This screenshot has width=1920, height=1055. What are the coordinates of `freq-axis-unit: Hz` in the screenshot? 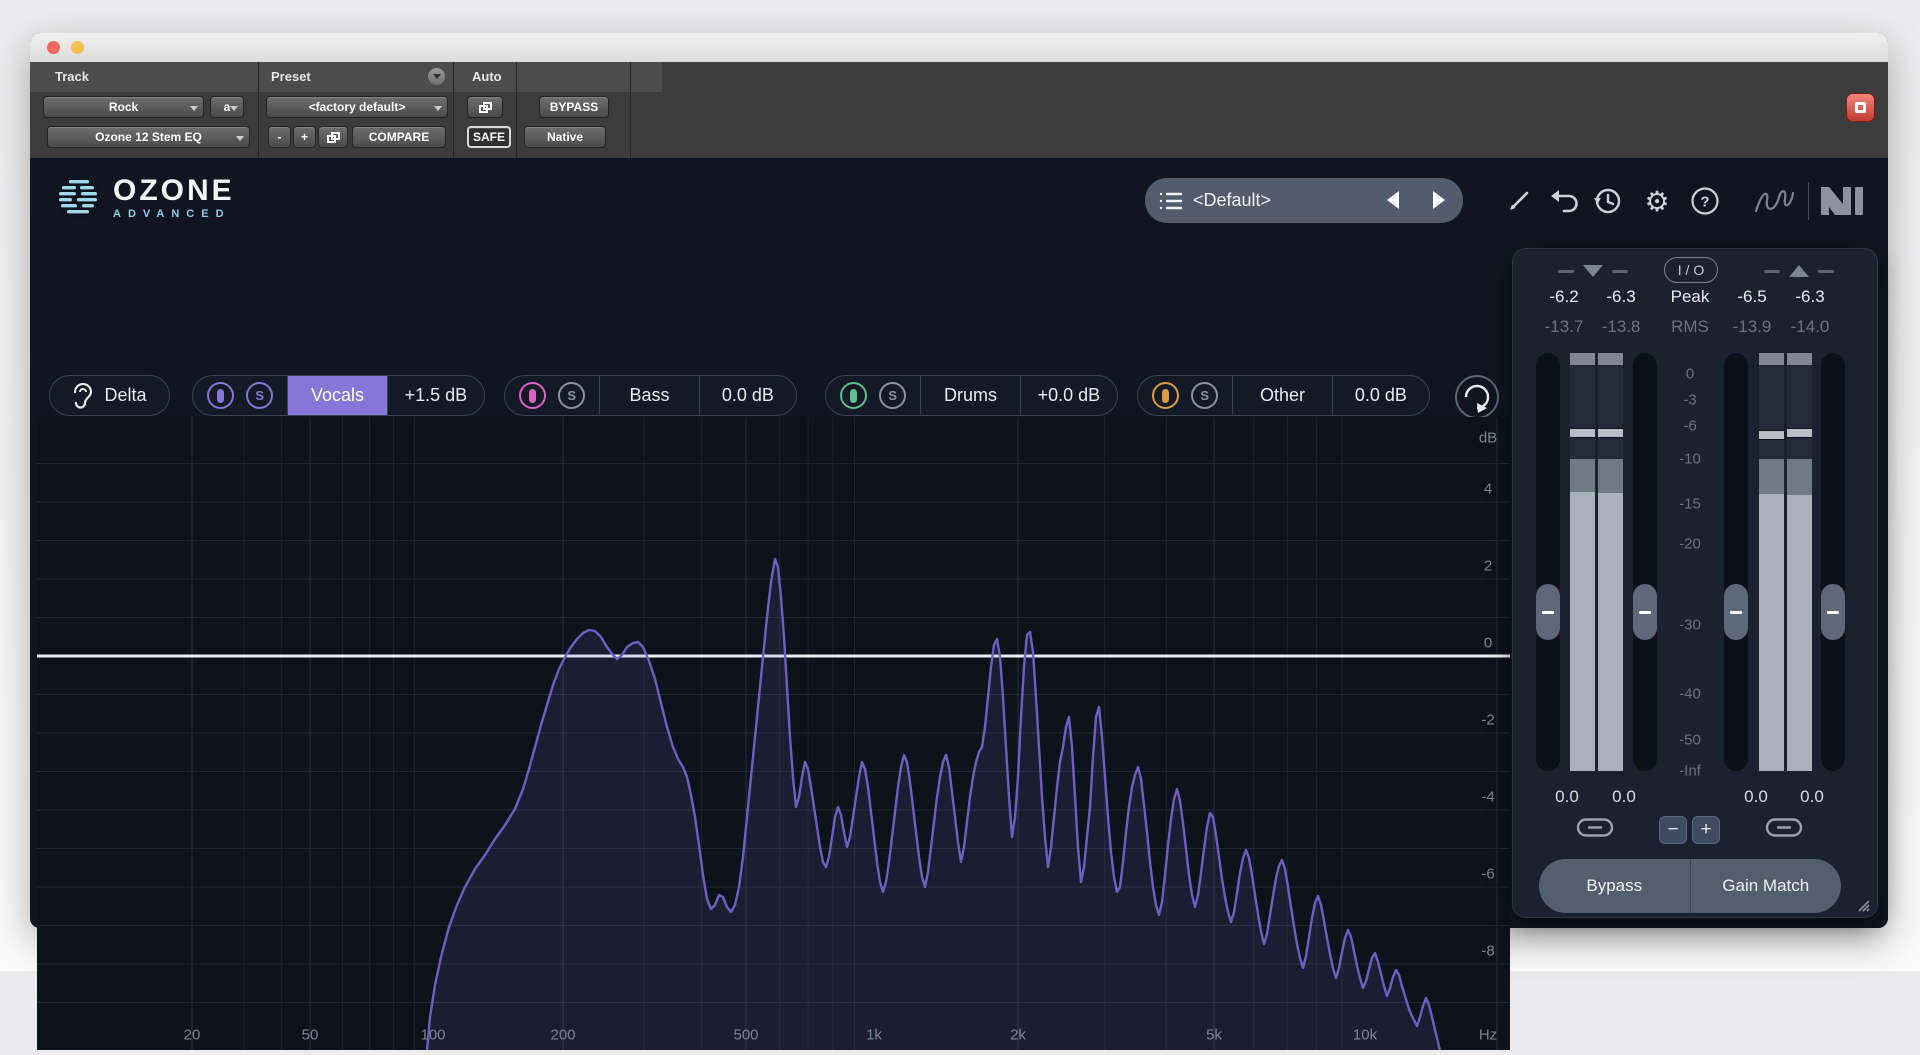 It's located at (1488, 1035).